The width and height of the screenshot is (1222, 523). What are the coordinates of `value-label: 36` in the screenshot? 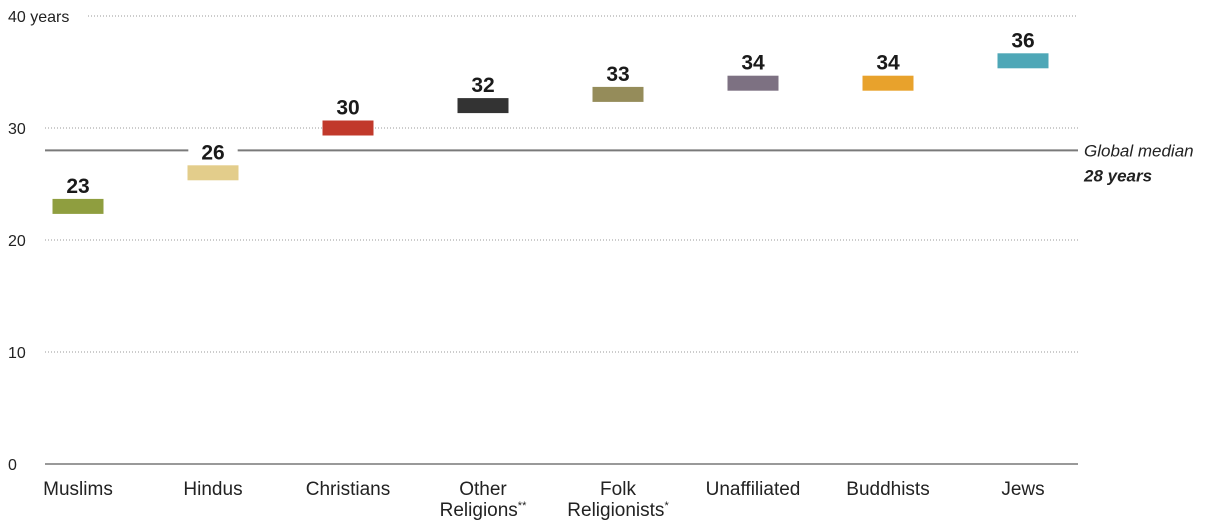 It's located at (1022, 40).